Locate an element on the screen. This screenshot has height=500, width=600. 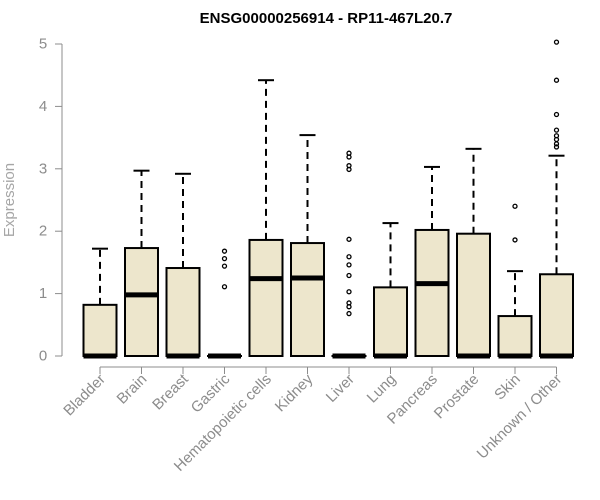
y-tick-label: 1 is located at coordinates (43, 293).